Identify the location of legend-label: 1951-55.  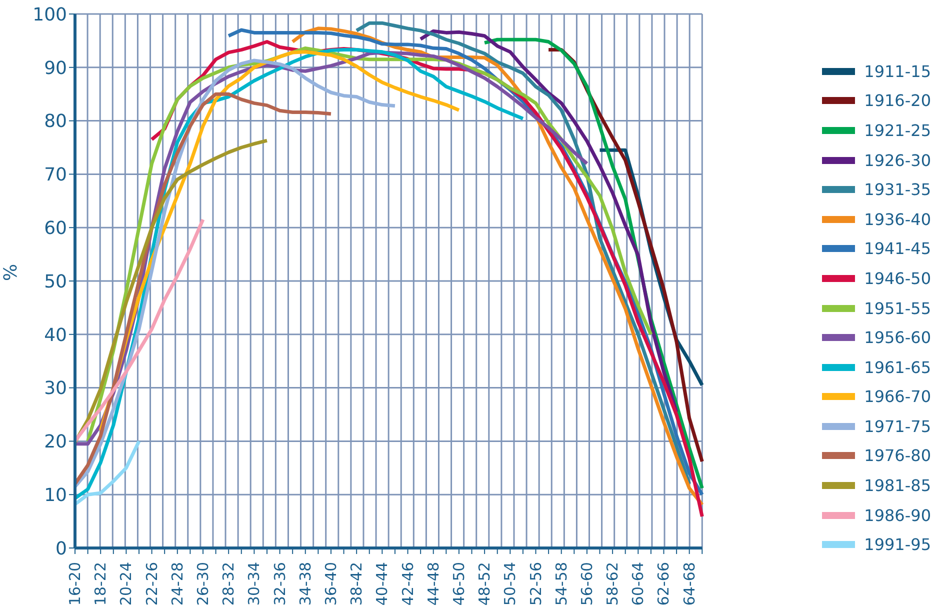
(897, 308).